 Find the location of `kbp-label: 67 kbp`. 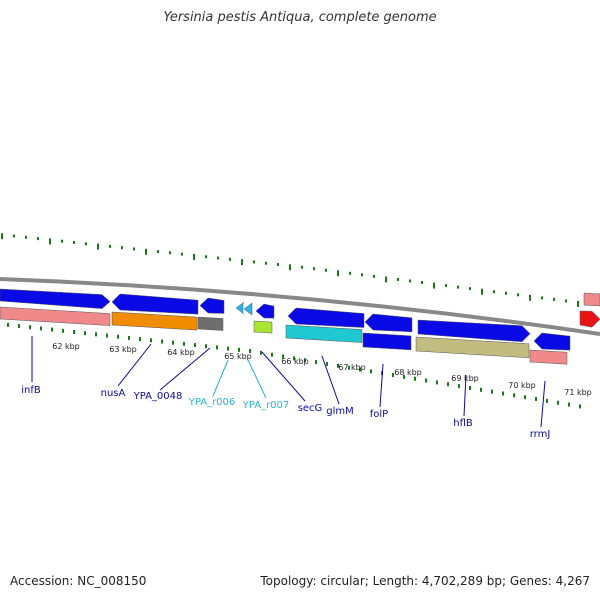

kbp-label: 67 kbp is located at coordinates (352, 367).